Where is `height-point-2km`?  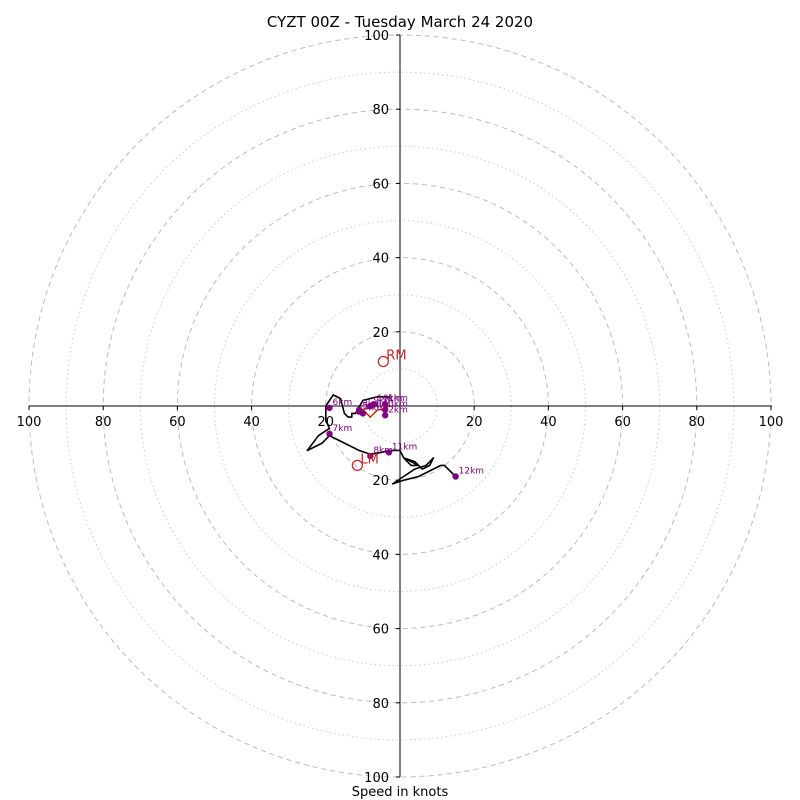 height-point-2km is located at coordinates (385, 415).